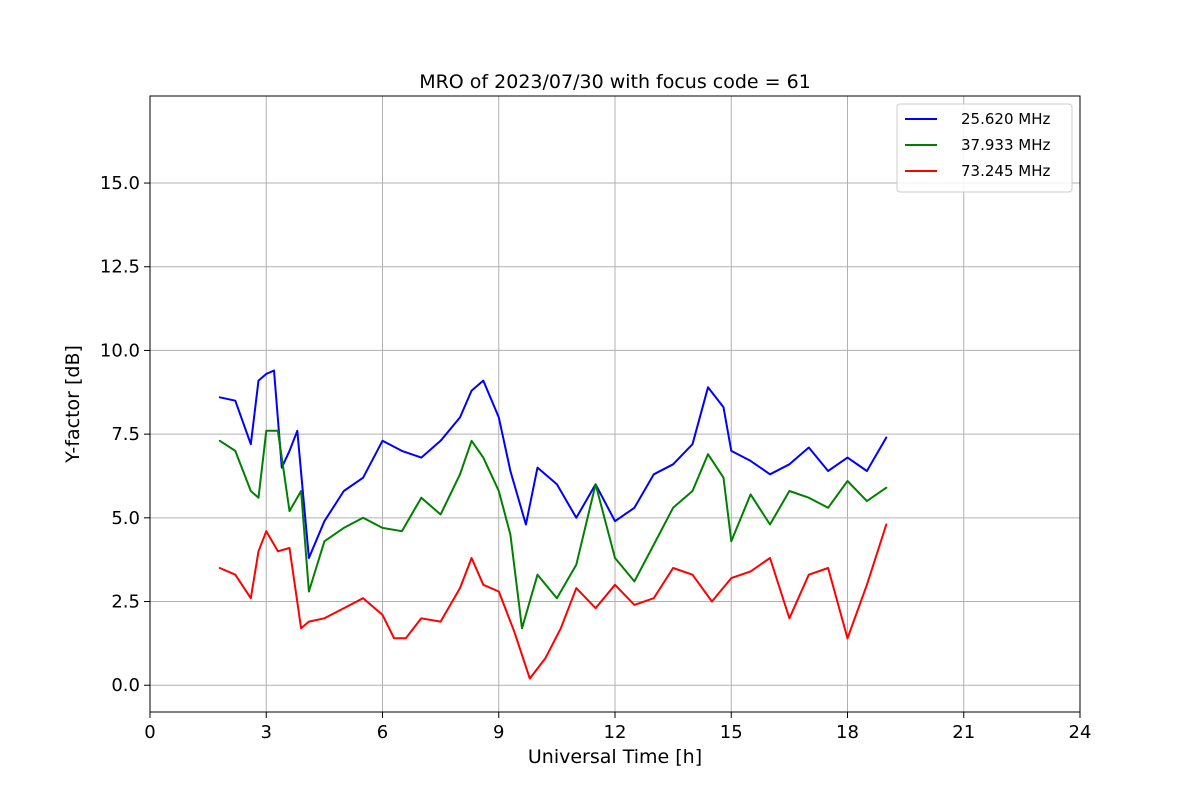  I want to click on x-tick-label: 0, so click(149, 732).